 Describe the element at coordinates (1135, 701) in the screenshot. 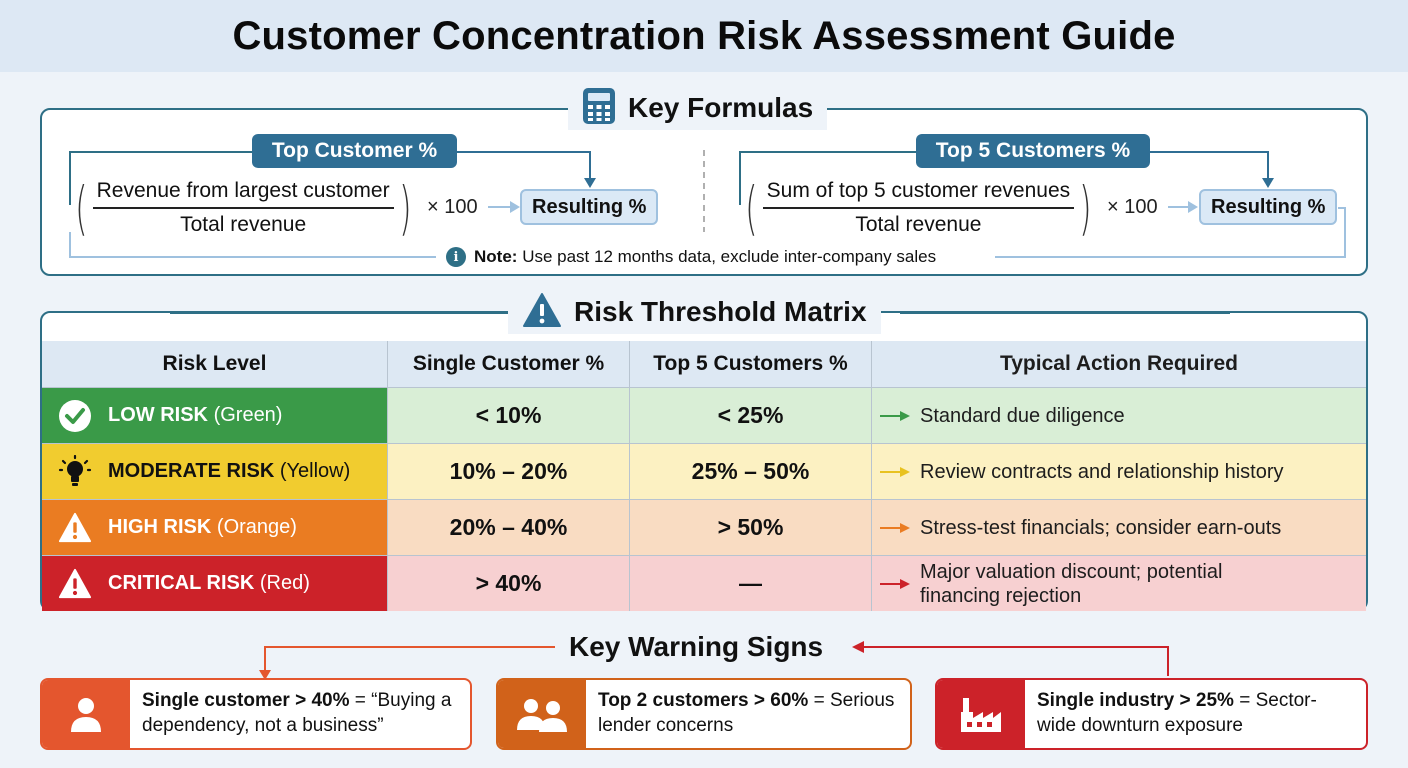

I see `warning-bold: Single industry > 25%` at that location.